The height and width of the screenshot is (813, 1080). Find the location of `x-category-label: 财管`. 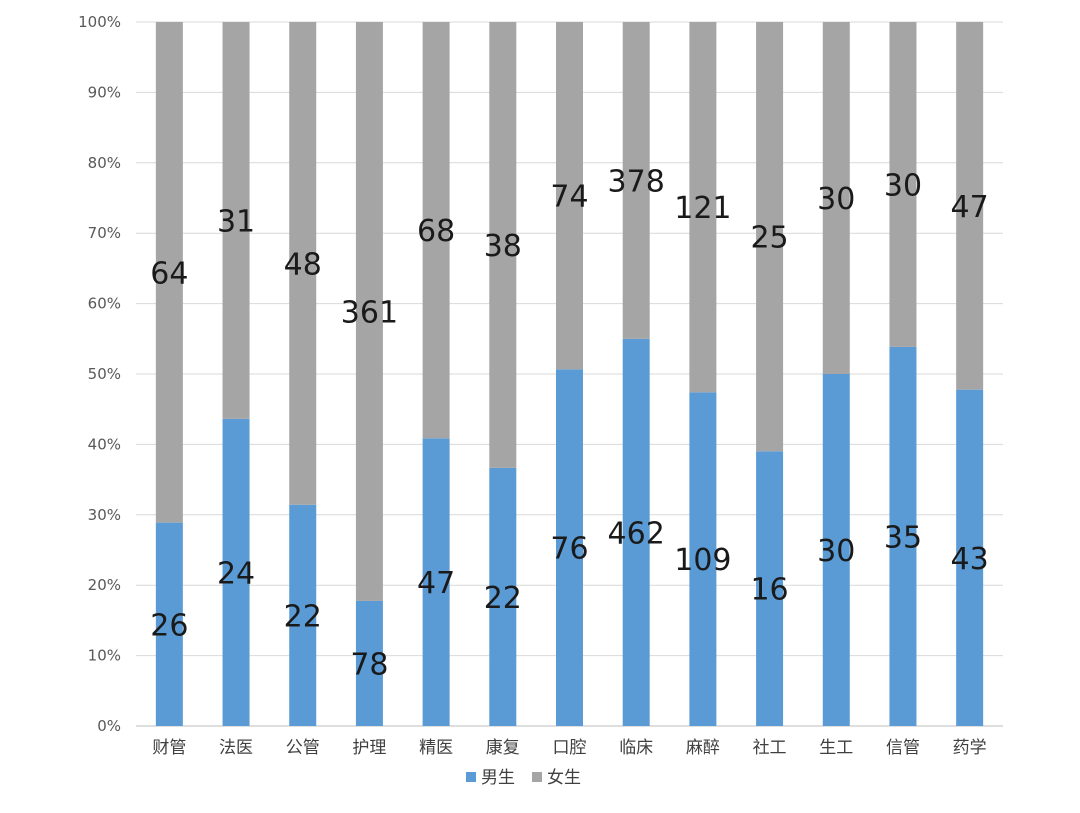

x-category-label: 财管 is located at coordinates (169, 748).